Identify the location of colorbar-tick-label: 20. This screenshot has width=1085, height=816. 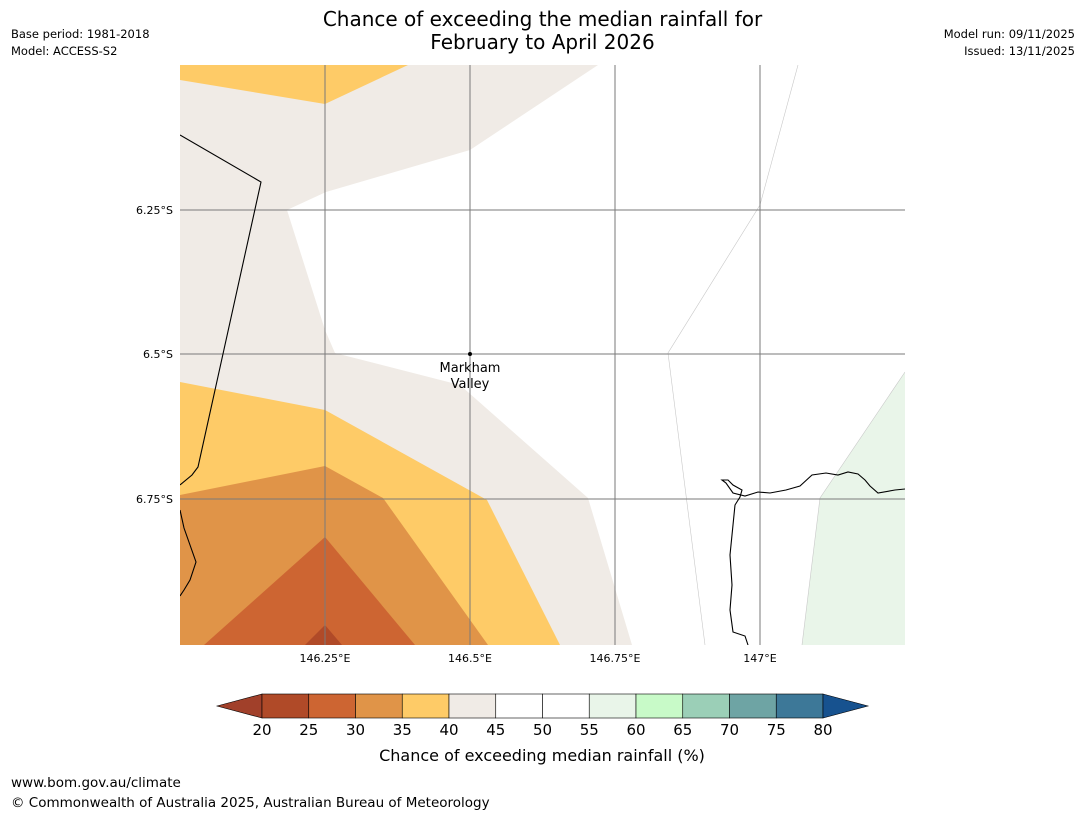
(261, 730).